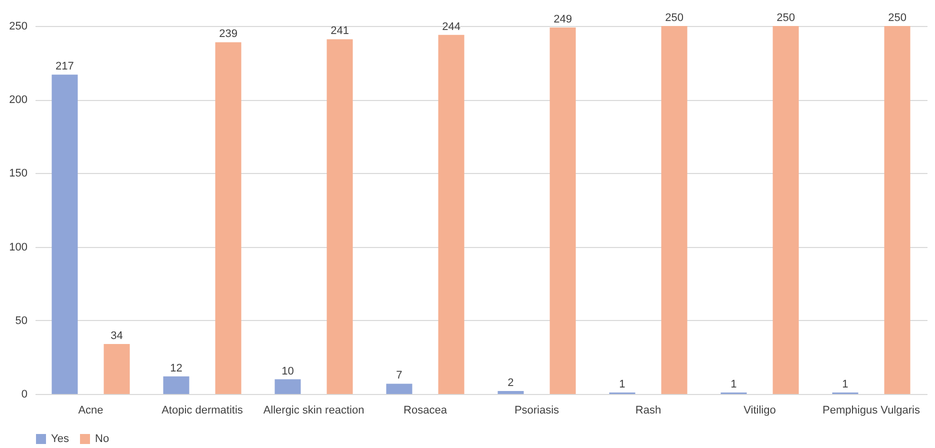  What do you see at coordinates (203, 410) in the screenshot?
I see `x-tick-label: Atopic dermatitis` at bounding box center [203, 410].